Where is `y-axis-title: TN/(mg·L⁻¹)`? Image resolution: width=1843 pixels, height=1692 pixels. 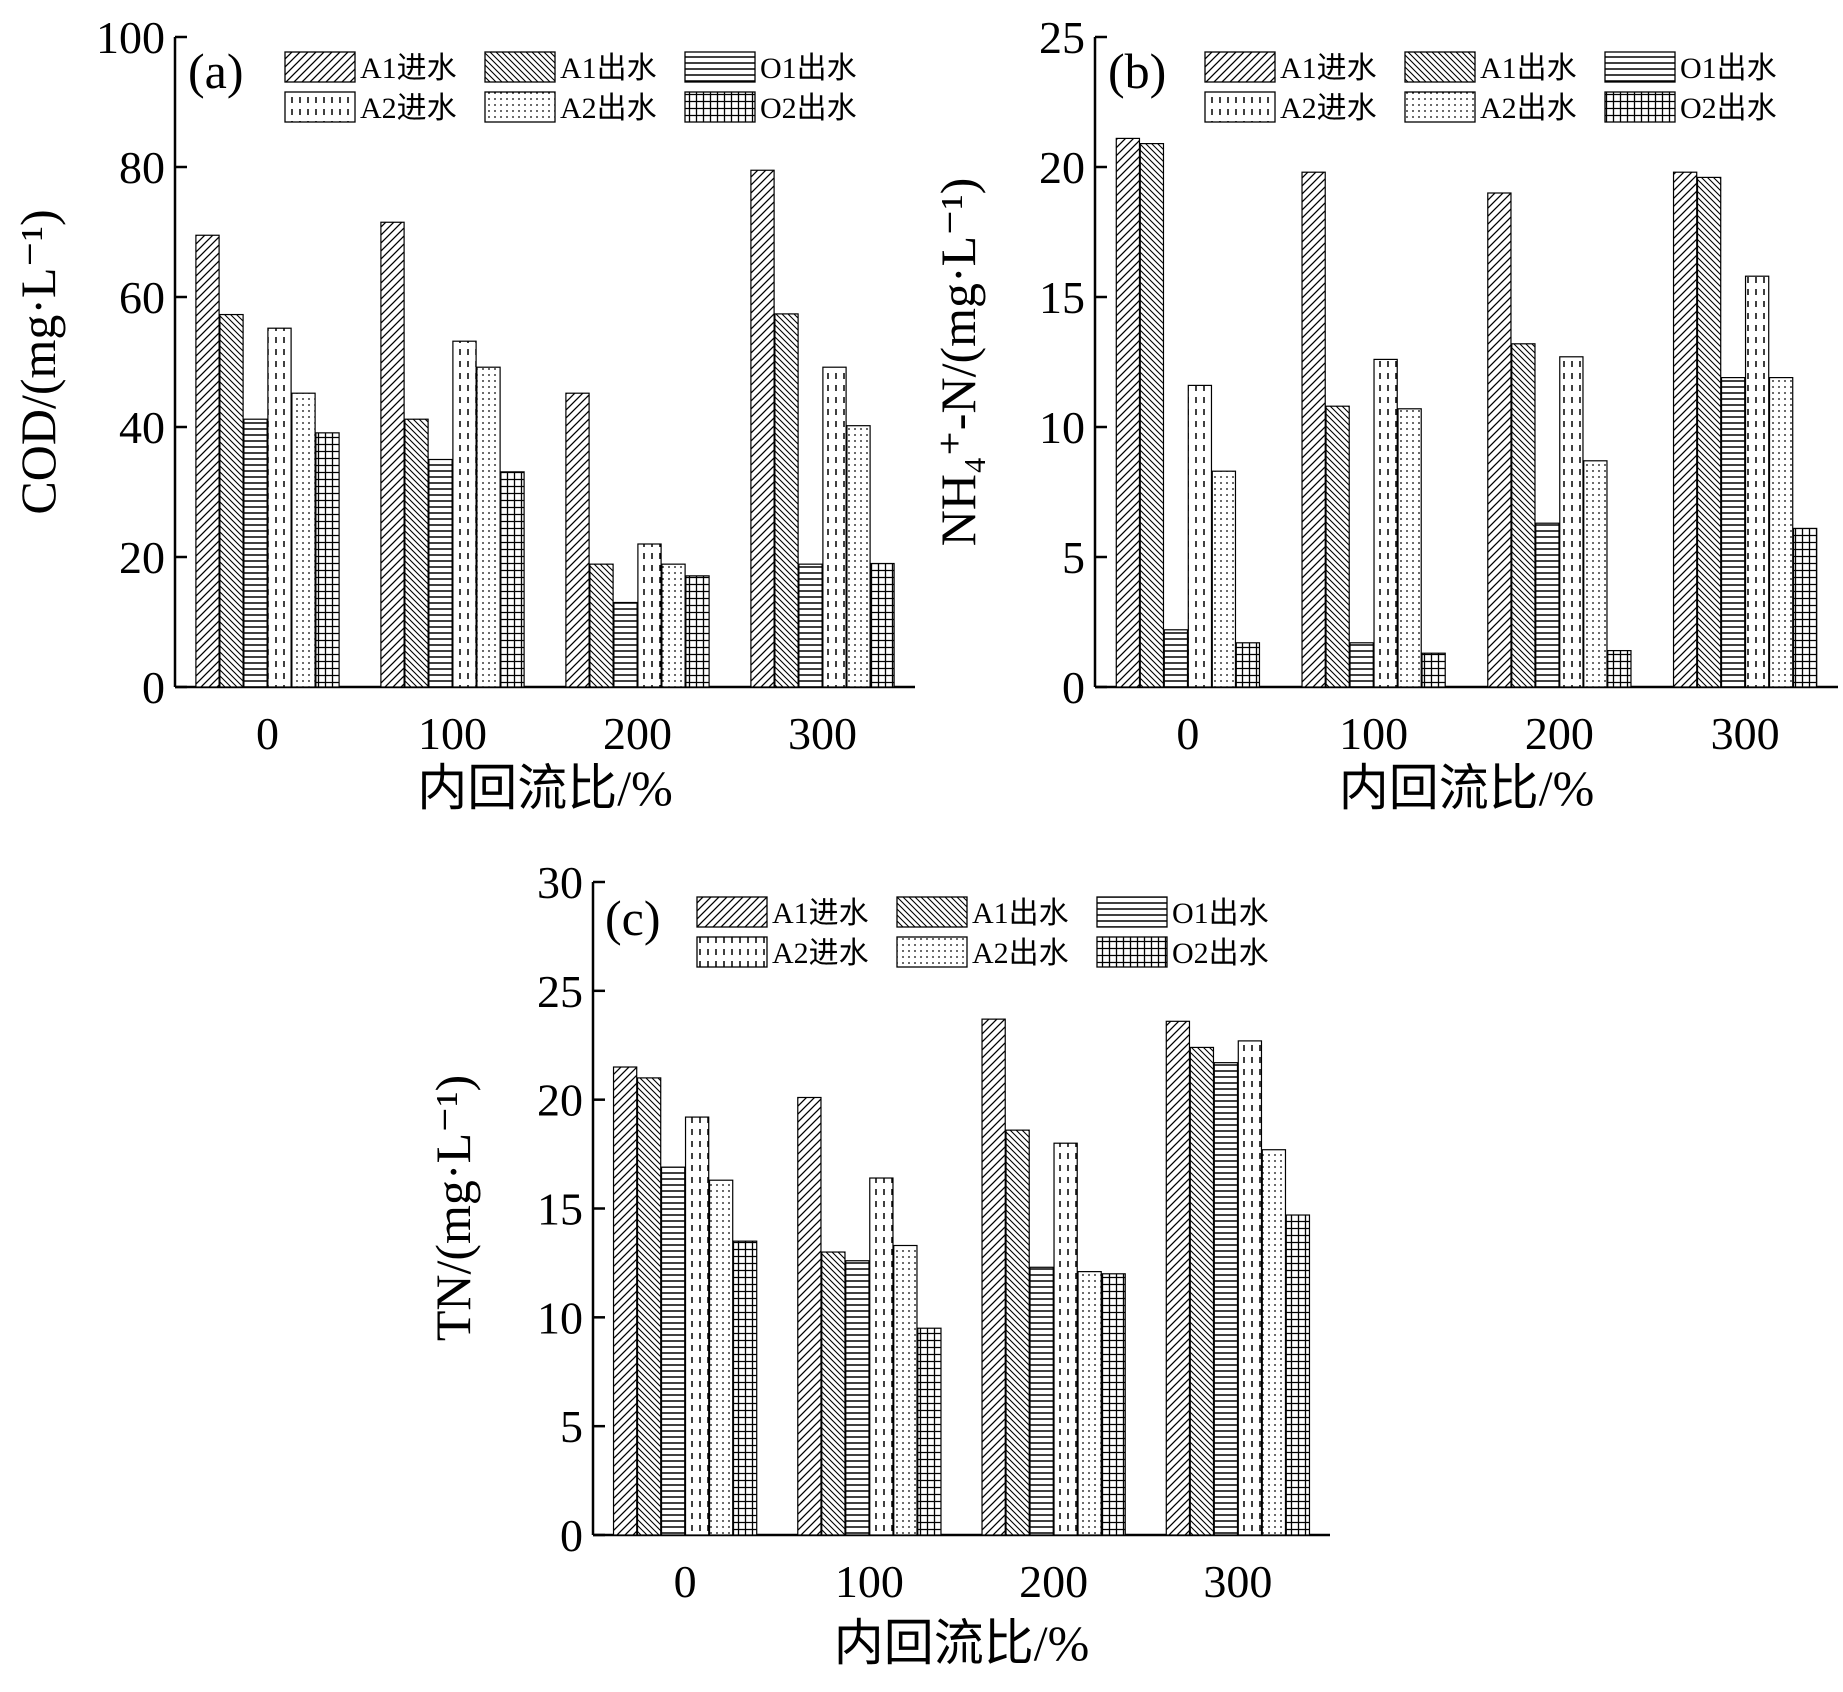
y-axis-title: TN/(mg·L⁻¹) is located at coordinates (453, 1208).